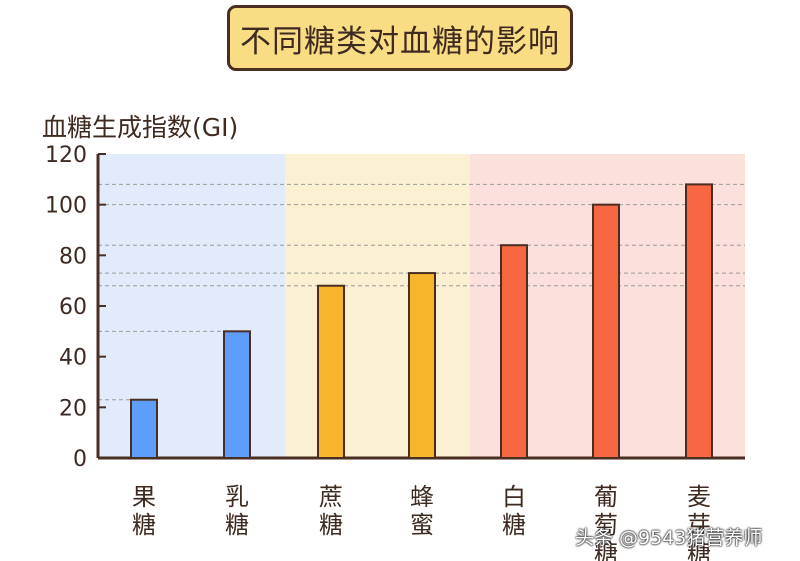 Image resolution: width=800 pixels, height=561 pixels. I want to click on x-tick-label: 果糖, so click(144, 511).